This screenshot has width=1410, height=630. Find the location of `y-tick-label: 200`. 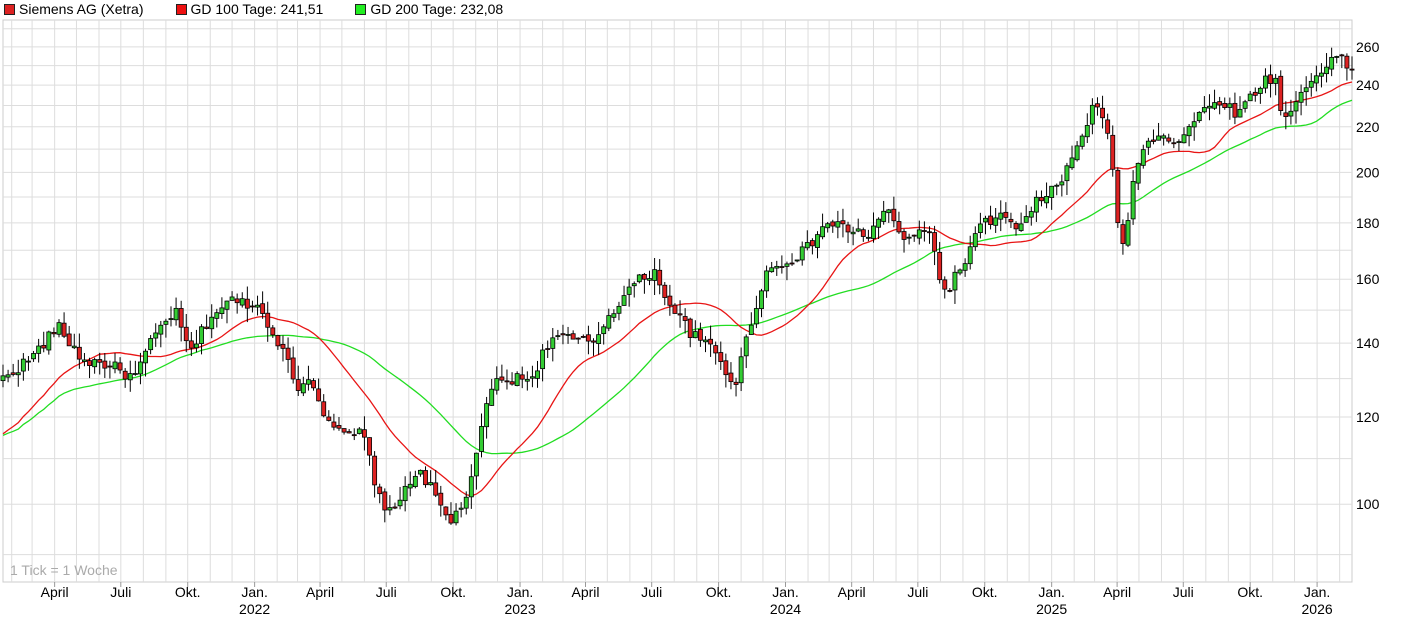

y-tick-label: 200 is located at coordinates (1368, 172).